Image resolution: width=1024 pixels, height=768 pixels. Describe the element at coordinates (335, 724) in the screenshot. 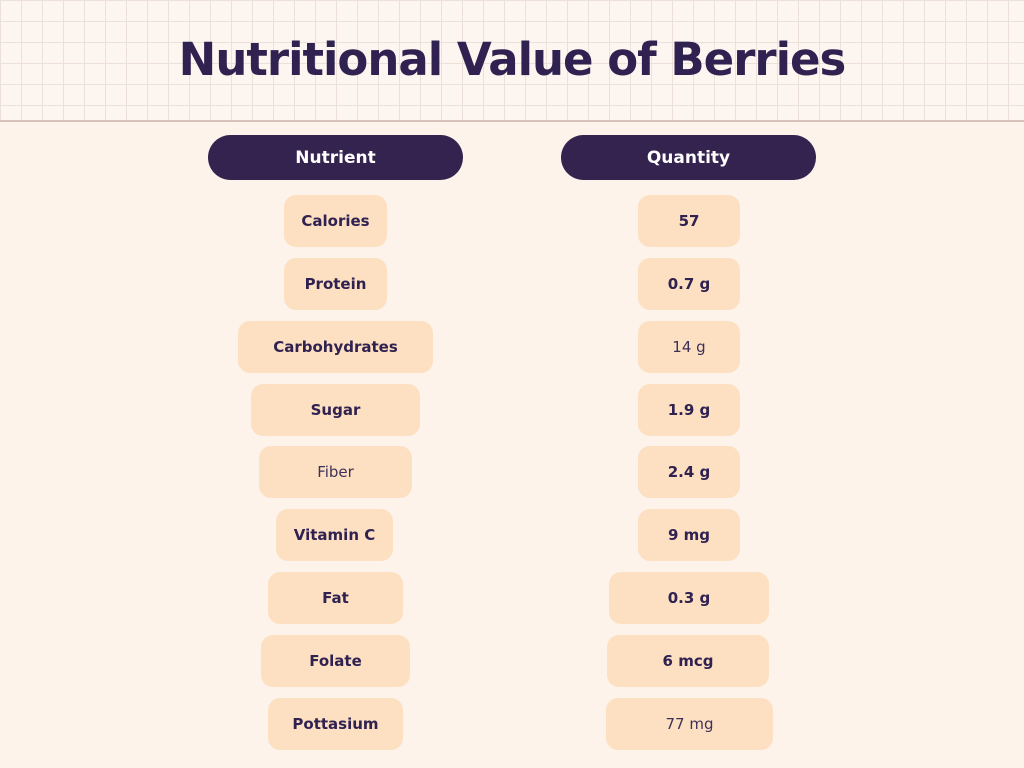

I see `nutrient-cell: Pottasium` at that location.